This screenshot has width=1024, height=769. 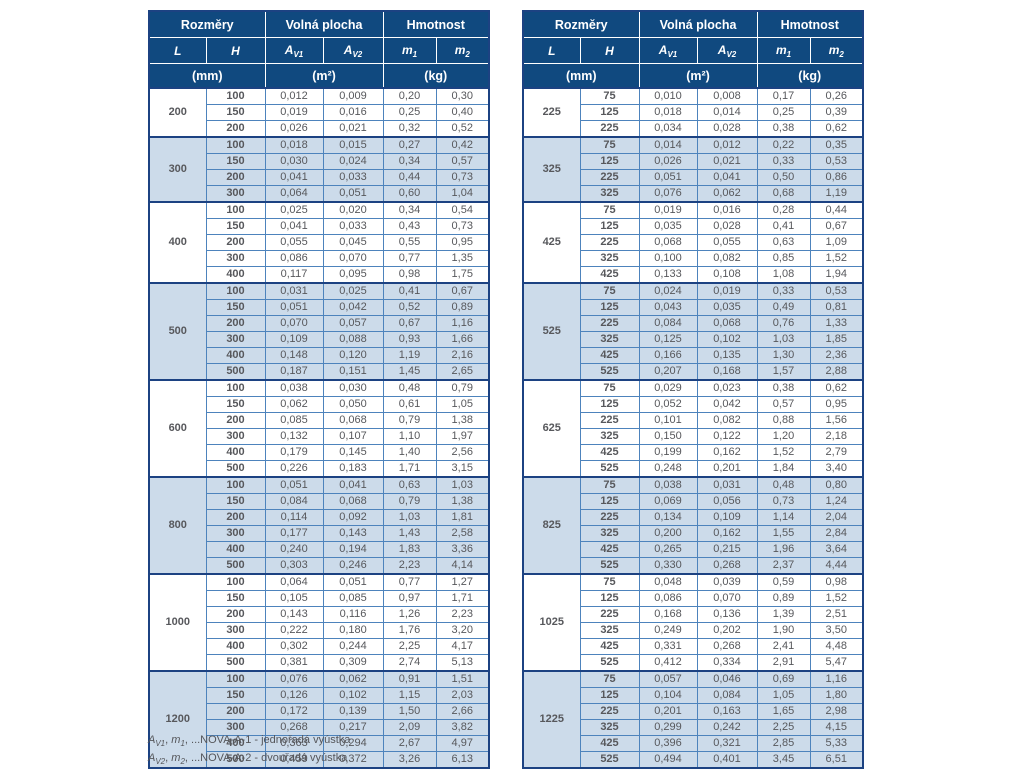 What do you see at coordinates (319, 161) in the screenshot?
I see `table-row: 150 0,030 0,024 0,34 0,57` at bounding box center [319, 161].